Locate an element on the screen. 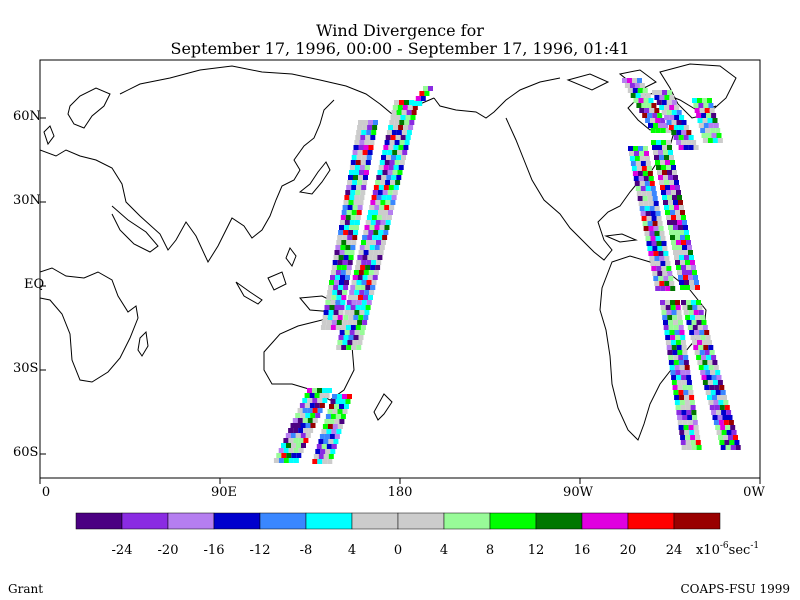  lat-label-30n: 30N is located at coordinates (27, 200).